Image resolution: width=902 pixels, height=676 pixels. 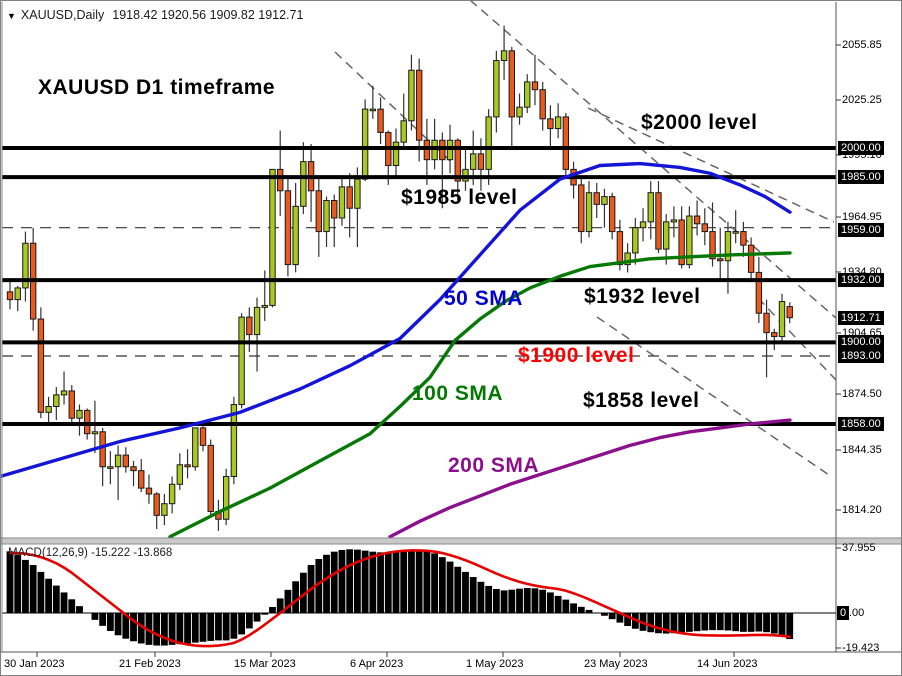 I want to click on annotation-100-sma: 100 SMA, so click(x=458, y=393).